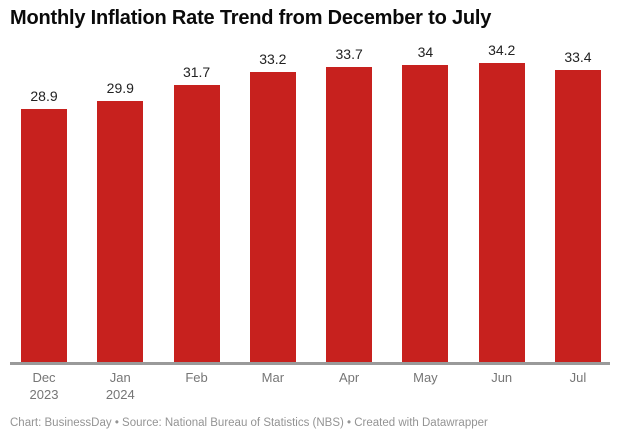 Image resolution: width=620 pixels, height=445 pixels. What do you see at coordinates (502, 377) in the screenshot?
I see `x-axis-label-month: Jun` at bounding box center [502, 377].